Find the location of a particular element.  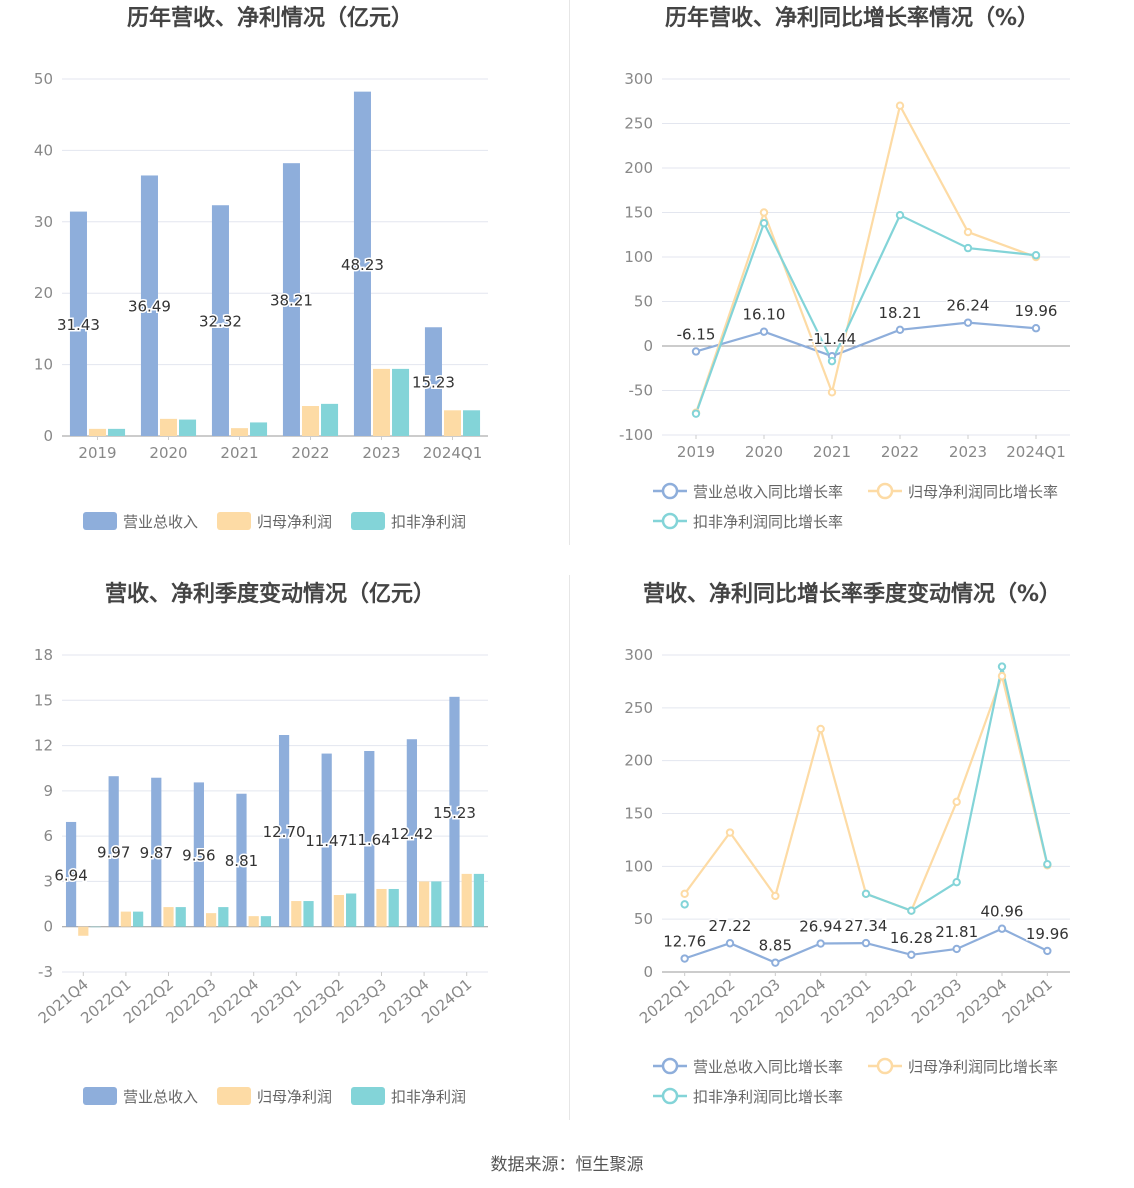

data-label: 12.76 is located at coordinates (684, 942).